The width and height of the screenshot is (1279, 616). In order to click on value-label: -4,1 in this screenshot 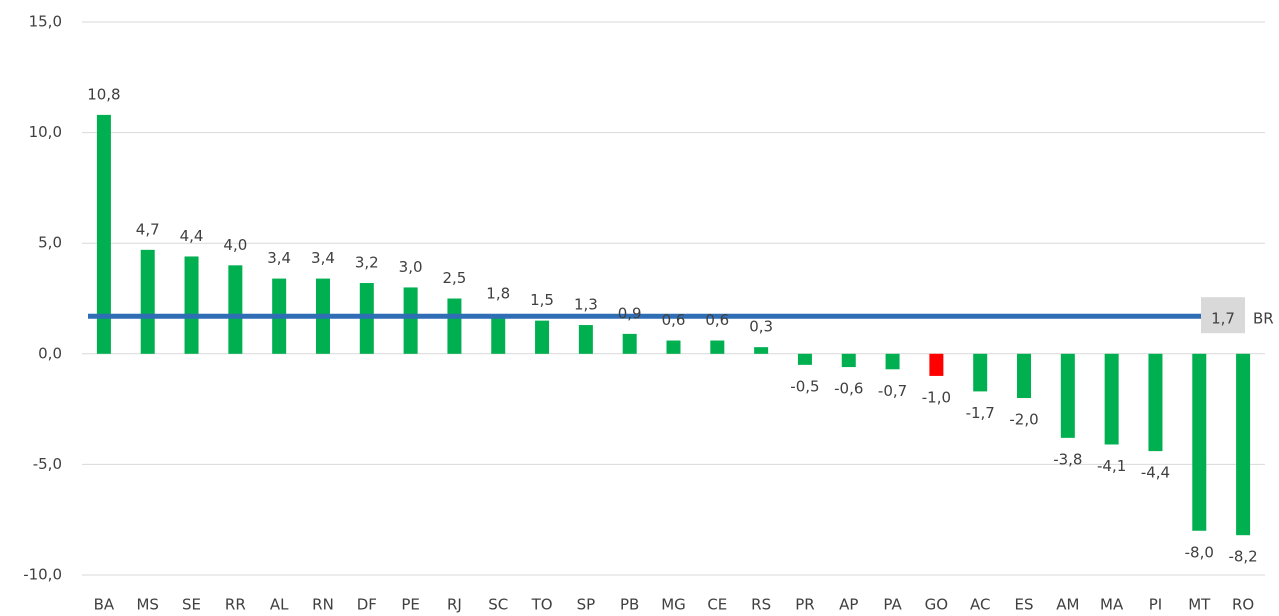, I will do `click(1111, 466)`.